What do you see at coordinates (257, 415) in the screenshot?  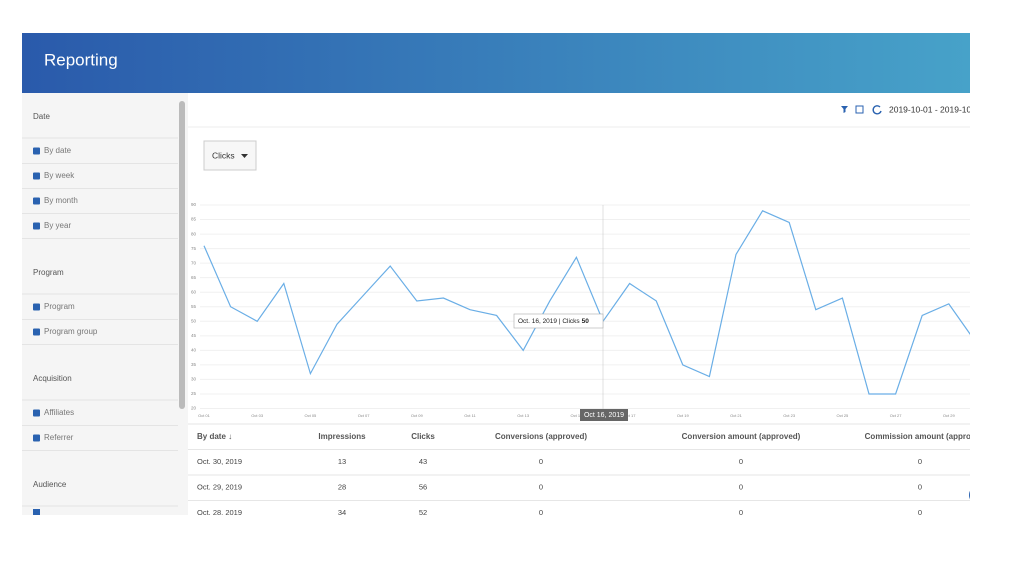 I see `x-tick-label: Oct 03` at bounding box center [257, 415].